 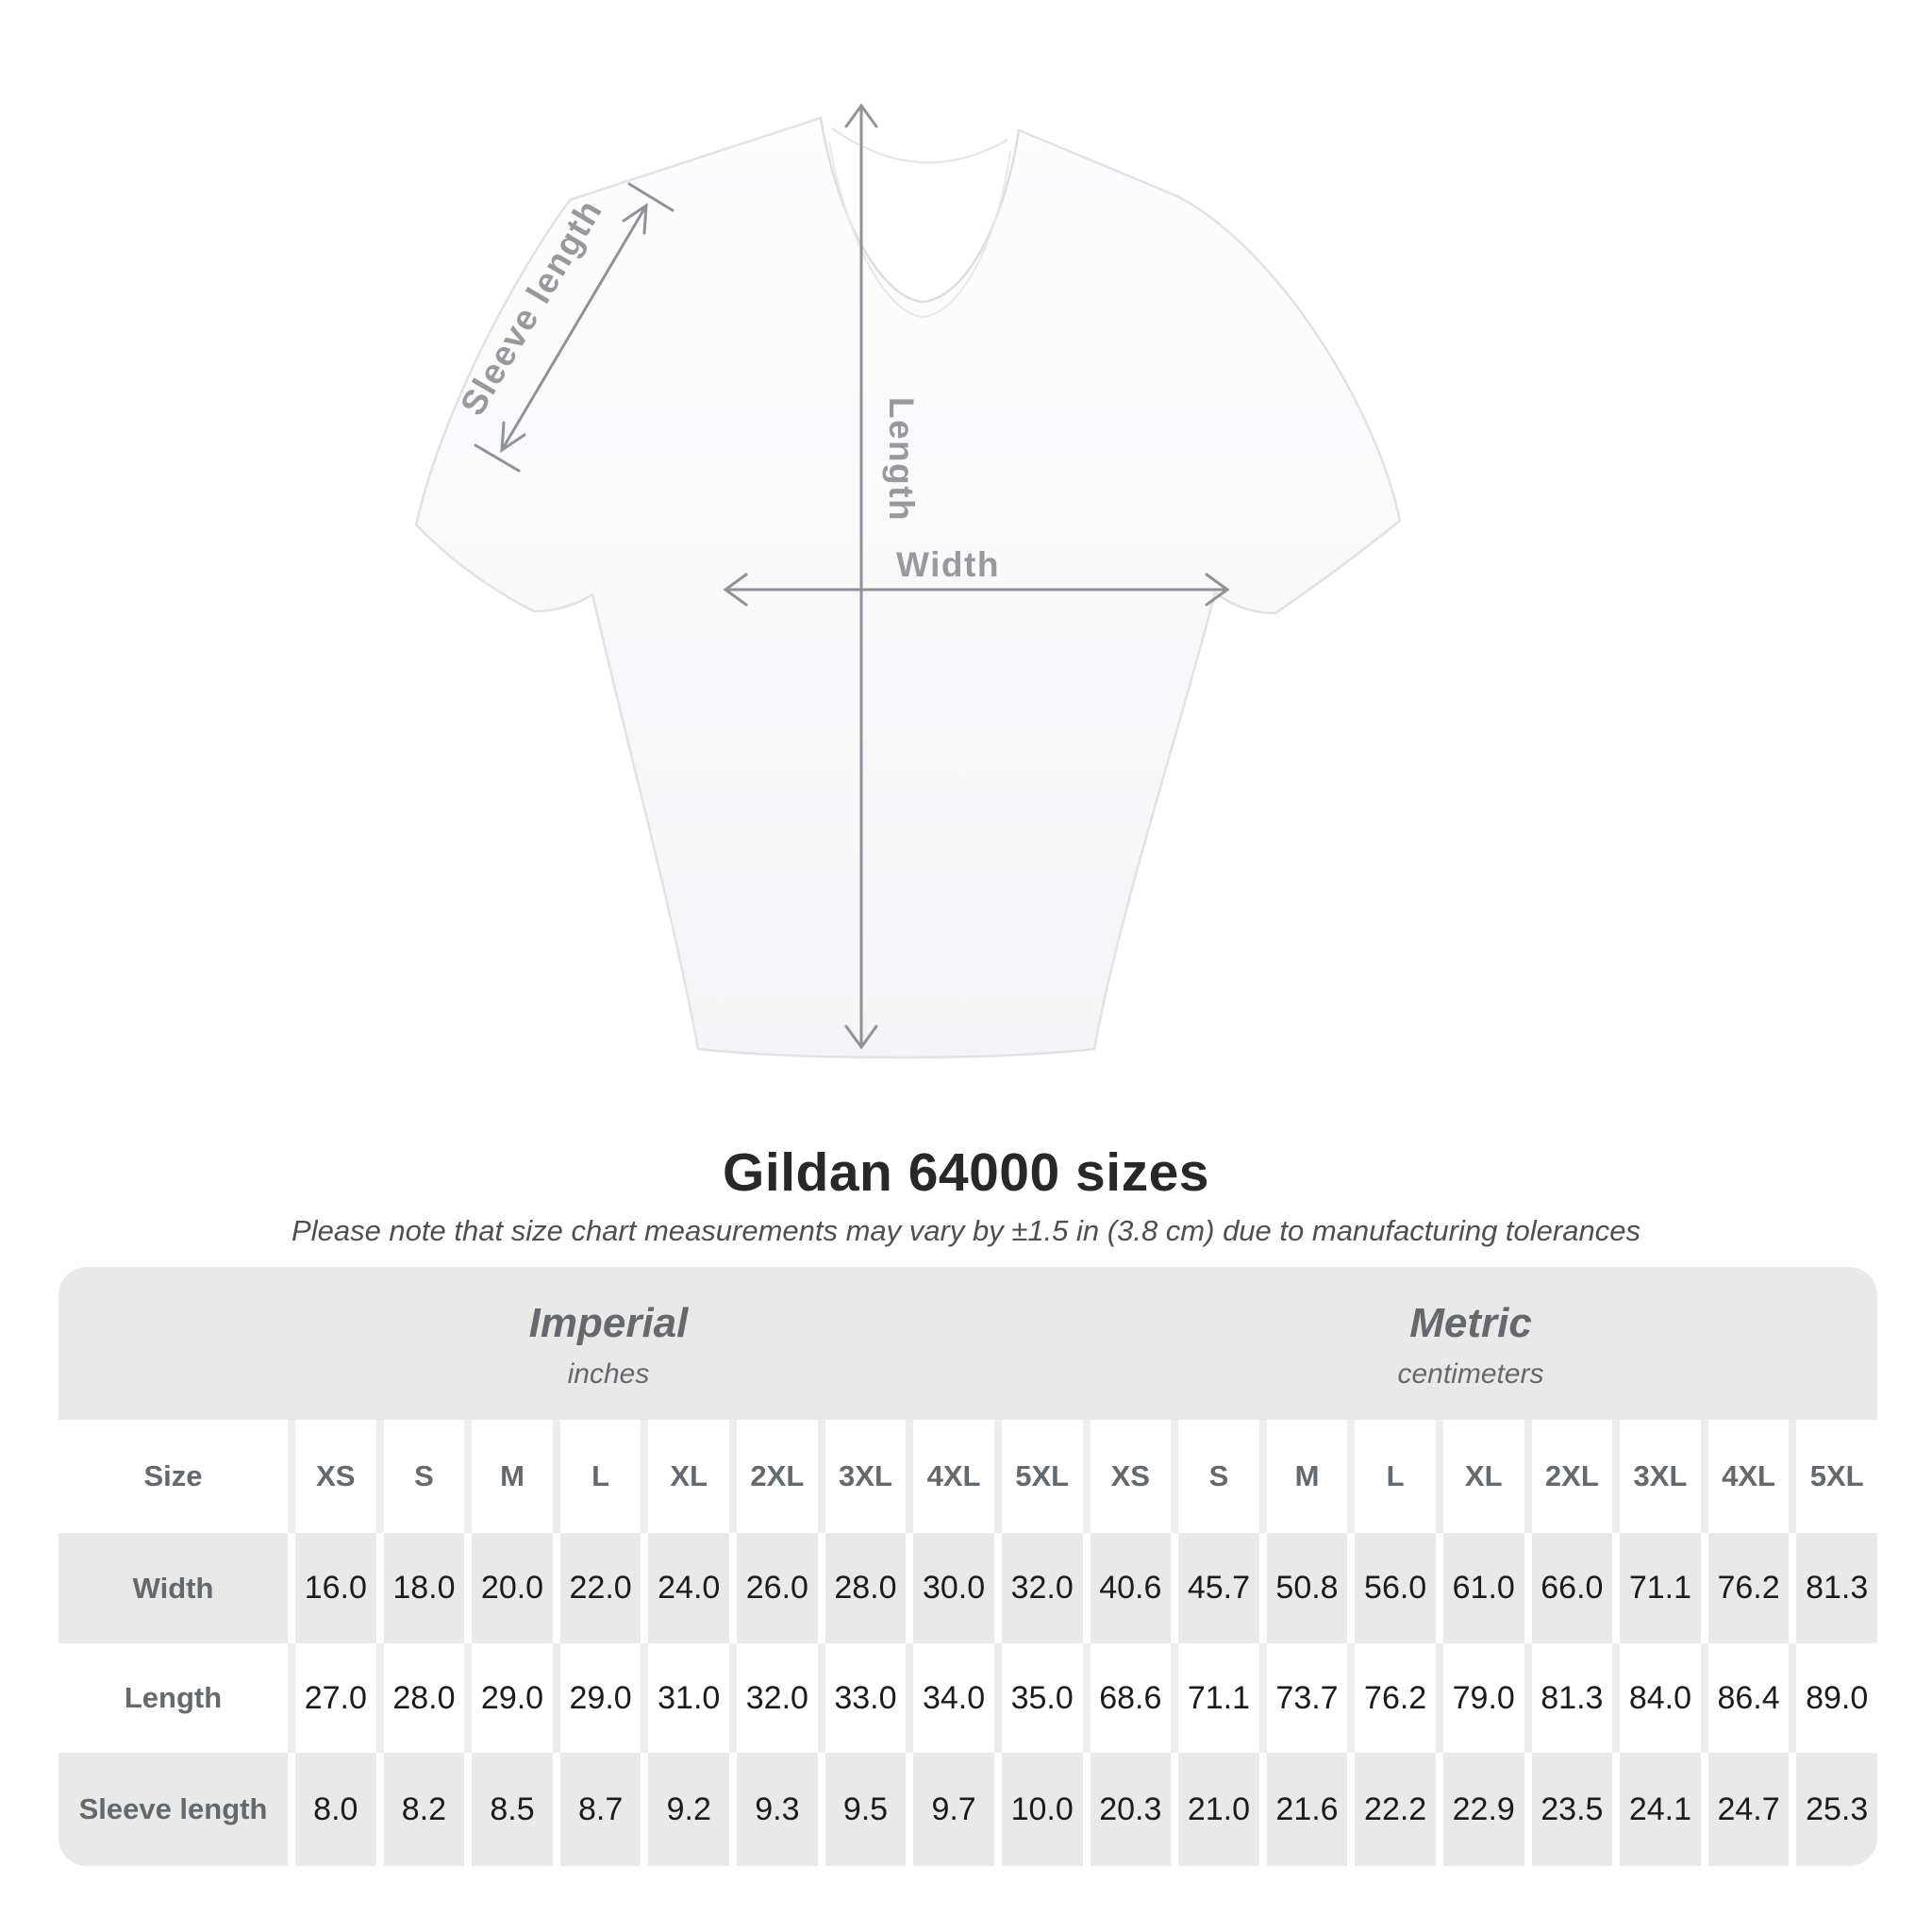 I want to click on measurement-cell: 24.1, so click(x=1657, y=1809).